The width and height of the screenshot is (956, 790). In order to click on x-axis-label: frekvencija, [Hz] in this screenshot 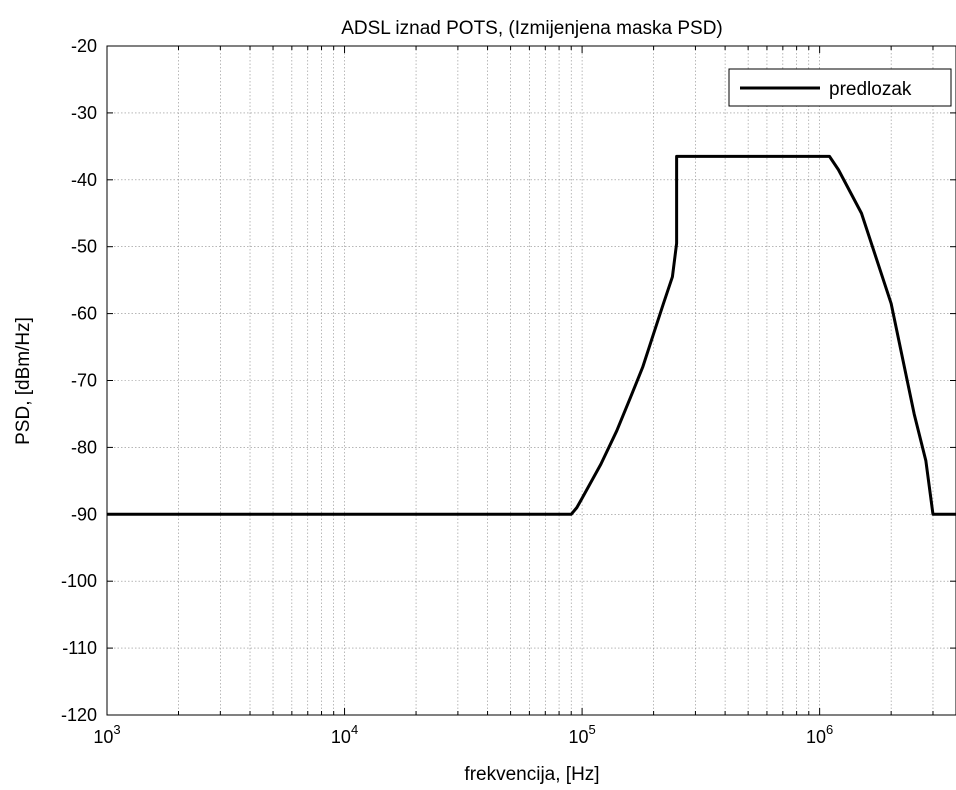, I will do `click(531, 774)`.